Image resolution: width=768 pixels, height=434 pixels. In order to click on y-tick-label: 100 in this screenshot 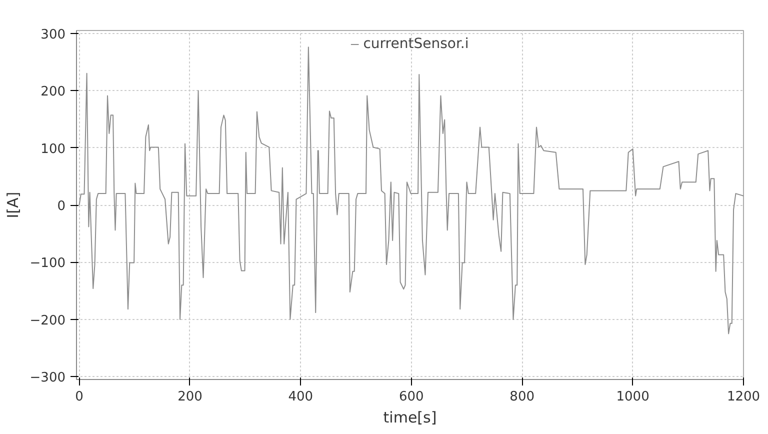, I will do `click(53, 149)`.